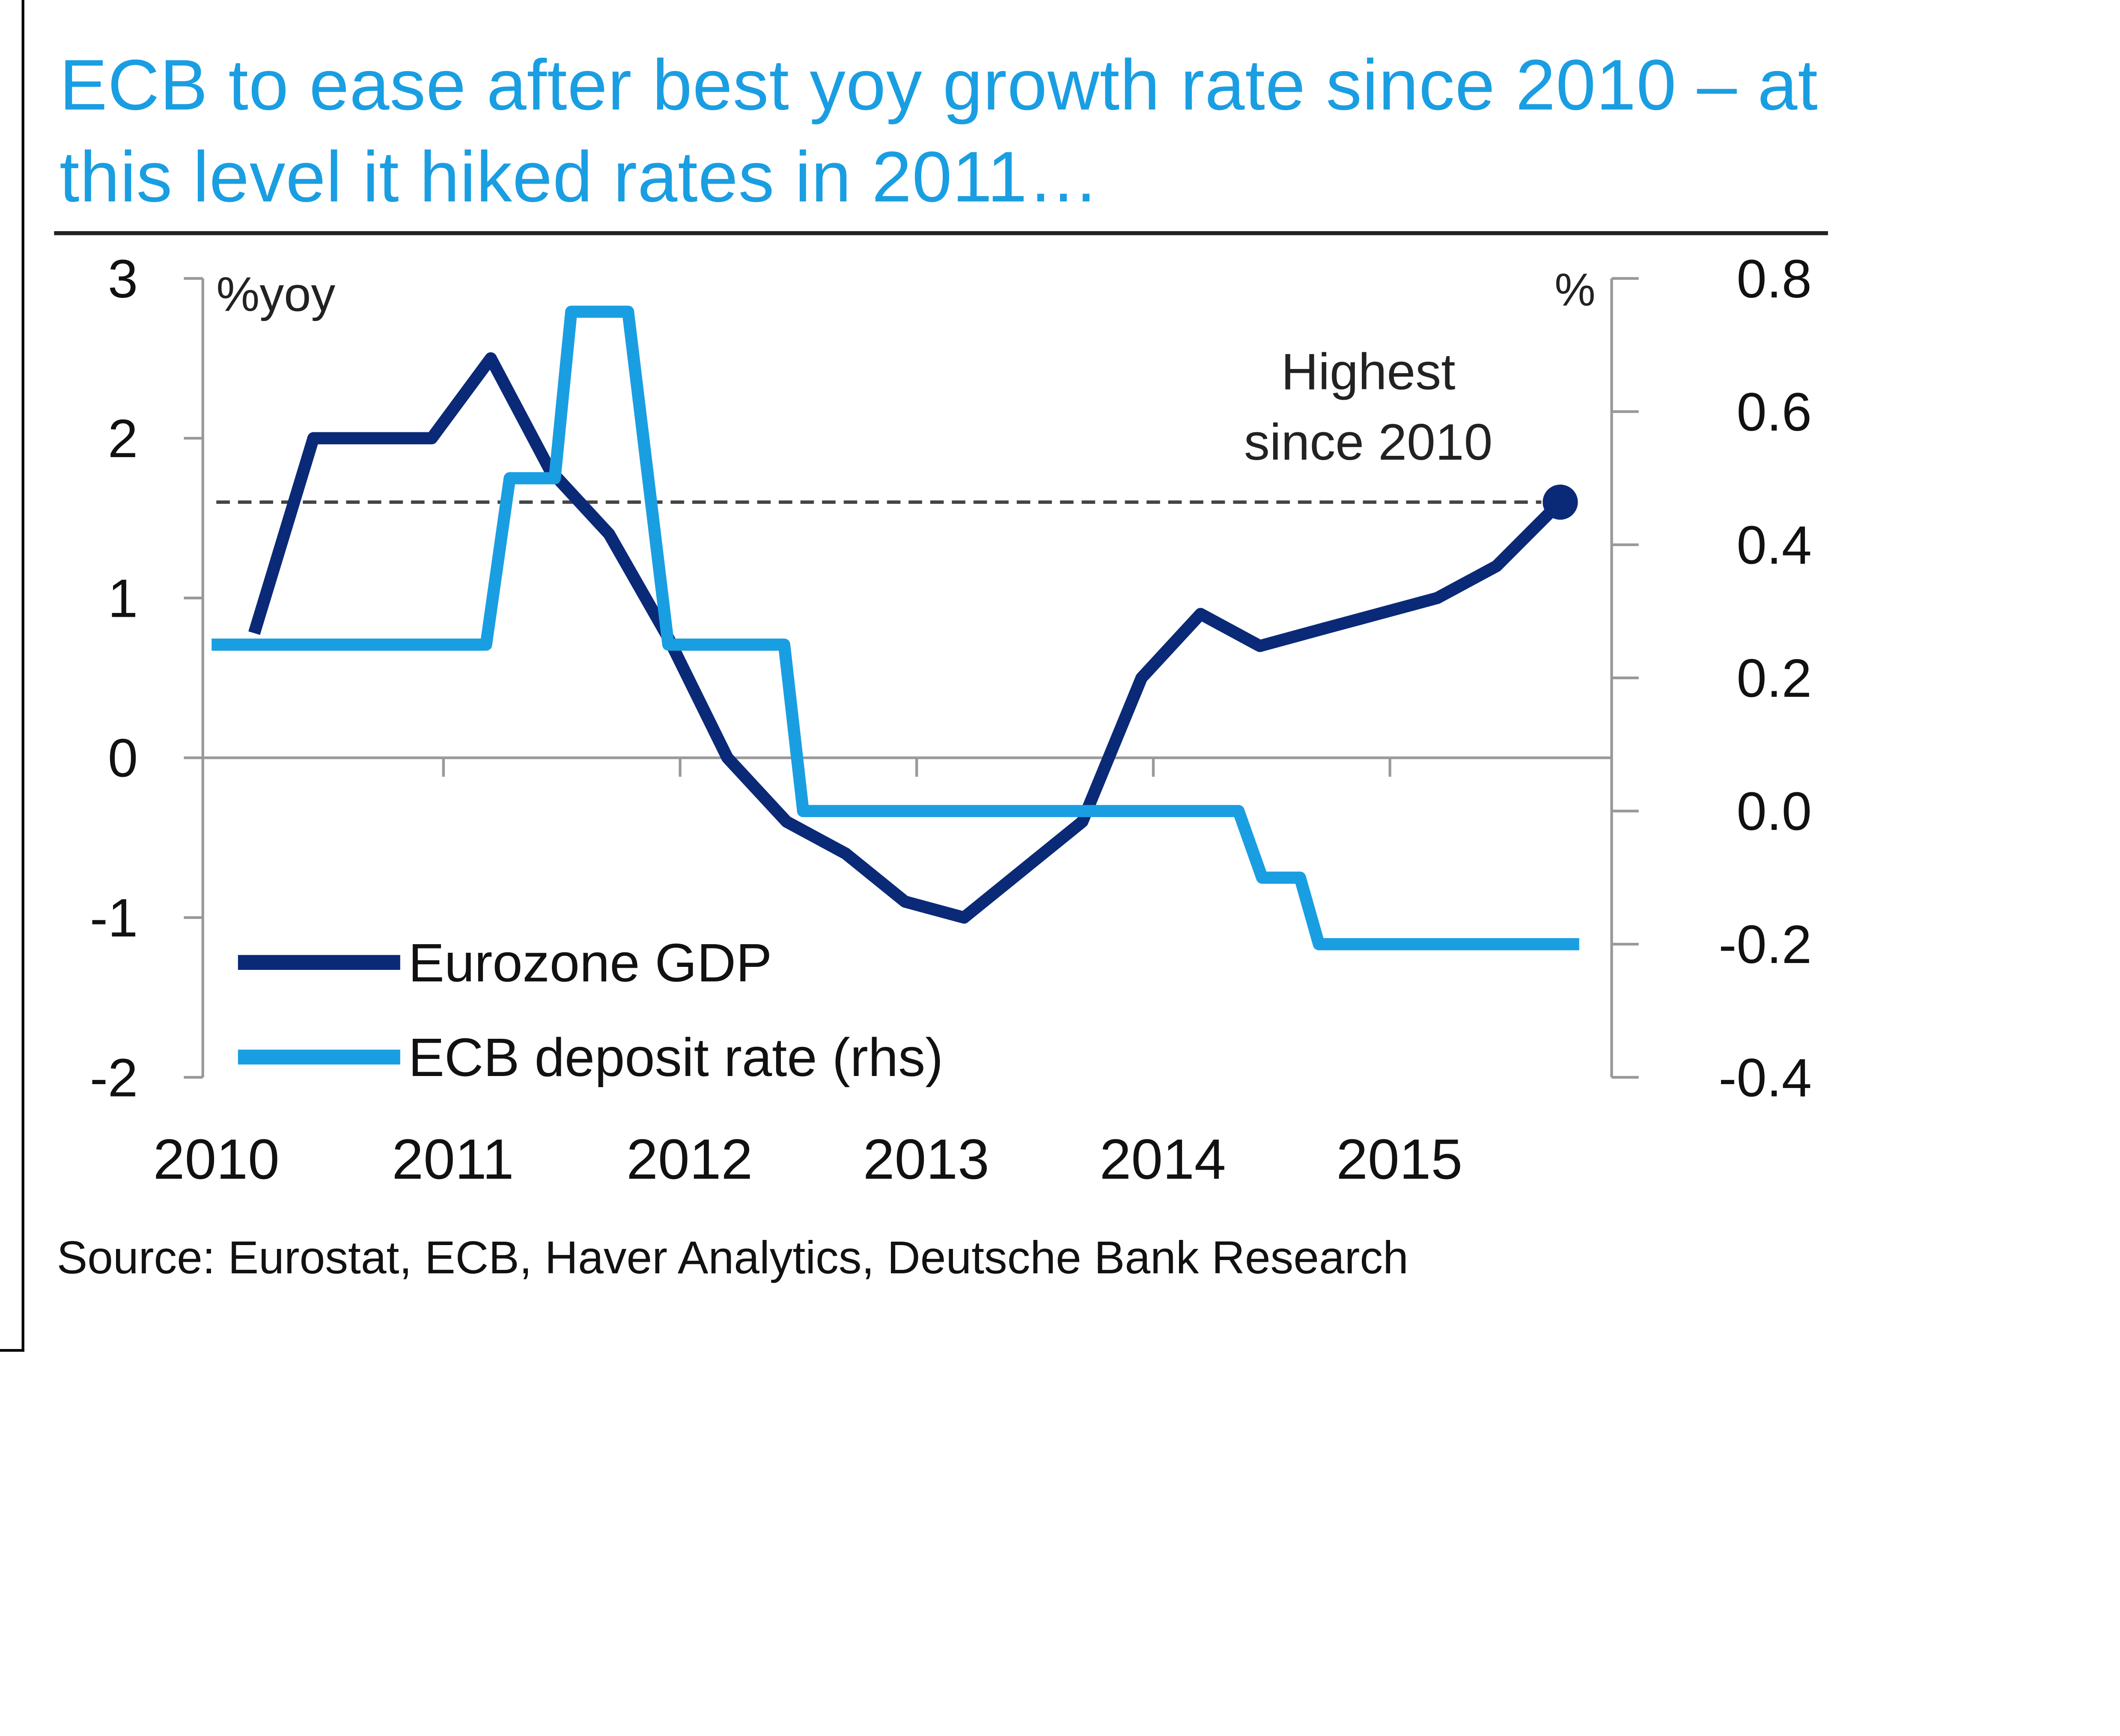  What do you see at coordinates (114, 918) in the screenshot?
I see `left-tick-label: -1` at bounding box center [114, 918].